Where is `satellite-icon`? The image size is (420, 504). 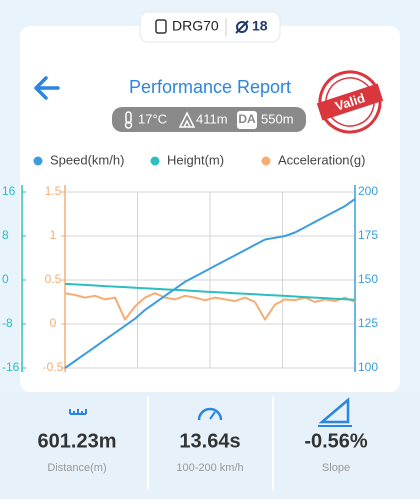 satellite-icon is located at coordinates (242, 27).